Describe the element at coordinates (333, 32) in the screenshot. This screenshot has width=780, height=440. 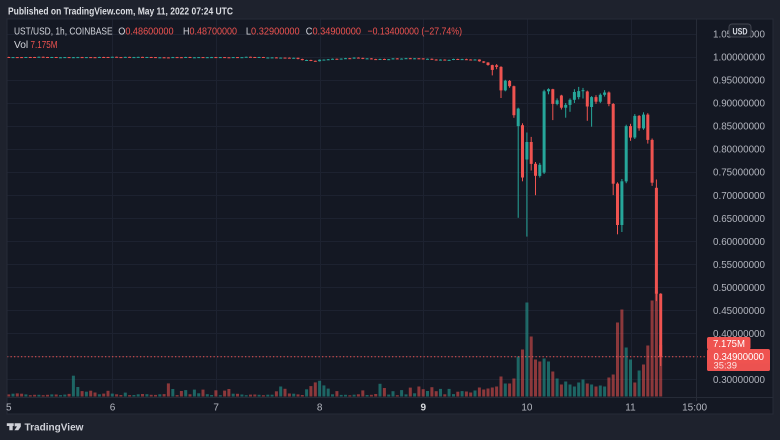
I see `svg-text: C0.34900000` at that location.